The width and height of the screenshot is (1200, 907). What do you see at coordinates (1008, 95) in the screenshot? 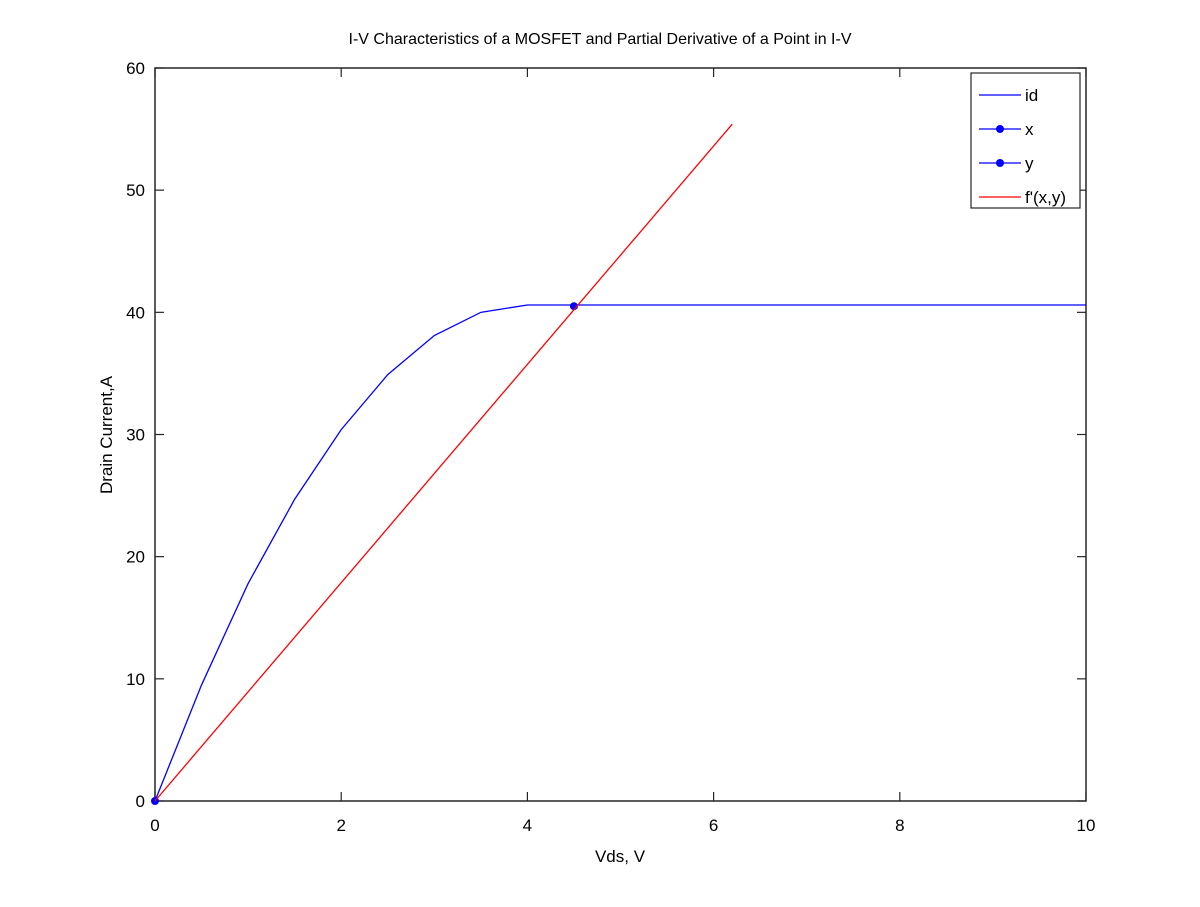
I see `legend-item: id` at bounding box center [1008, 95].